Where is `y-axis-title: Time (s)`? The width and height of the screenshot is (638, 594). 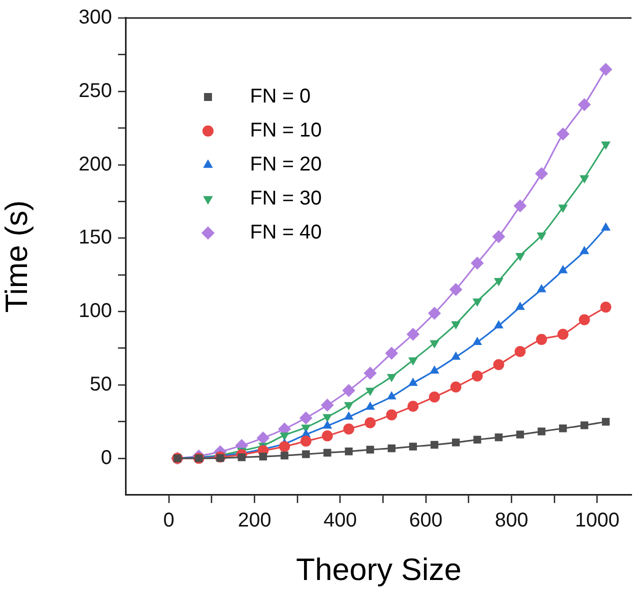
y-axis-title: Time (s) is located at coordinates (17, 256).